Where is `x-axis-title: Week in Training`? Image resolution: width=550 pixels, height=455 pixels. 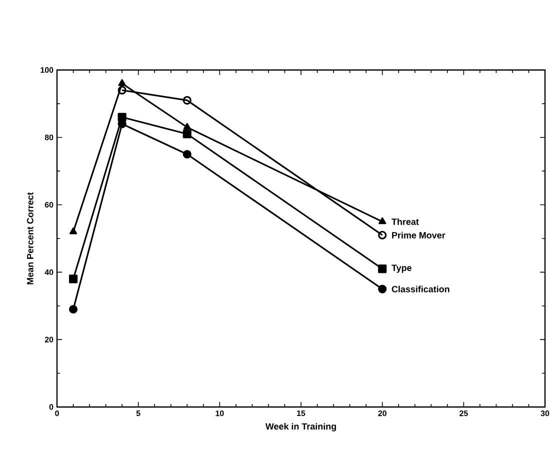
x-axis-title: Week in Training is located at coordinates (300, 427).